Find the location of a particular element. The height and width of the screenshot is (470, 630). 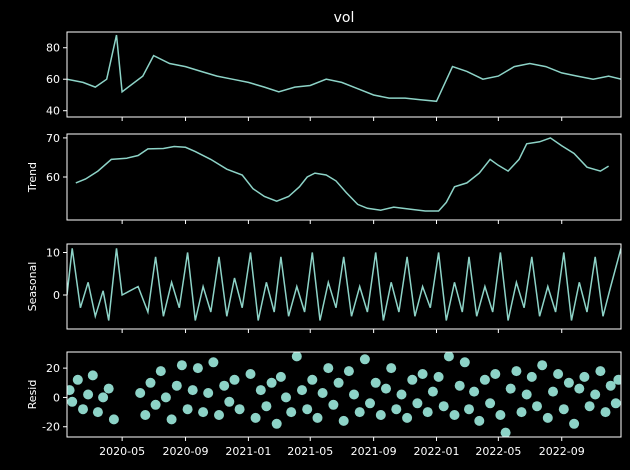

y-tick-label-seasonal: 10 is located at coordinates (53, 253).